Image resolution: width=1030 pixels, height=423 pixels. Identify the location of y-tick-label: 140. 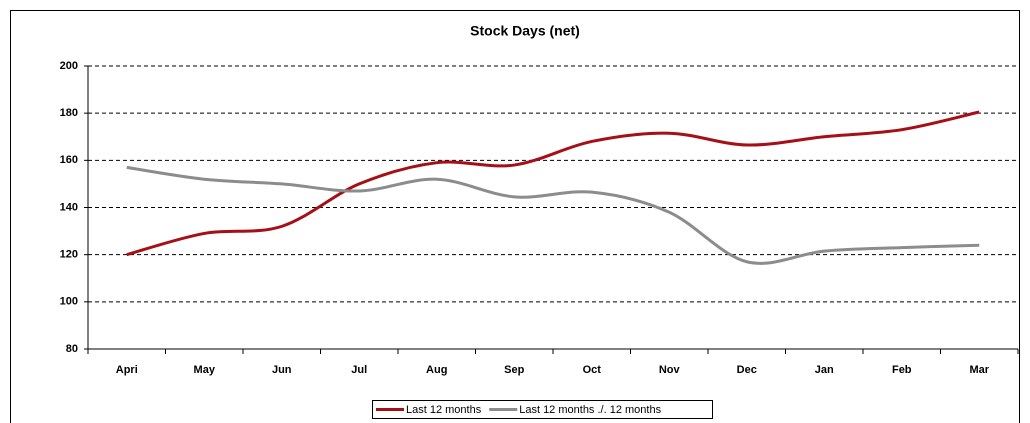
(69, 207).